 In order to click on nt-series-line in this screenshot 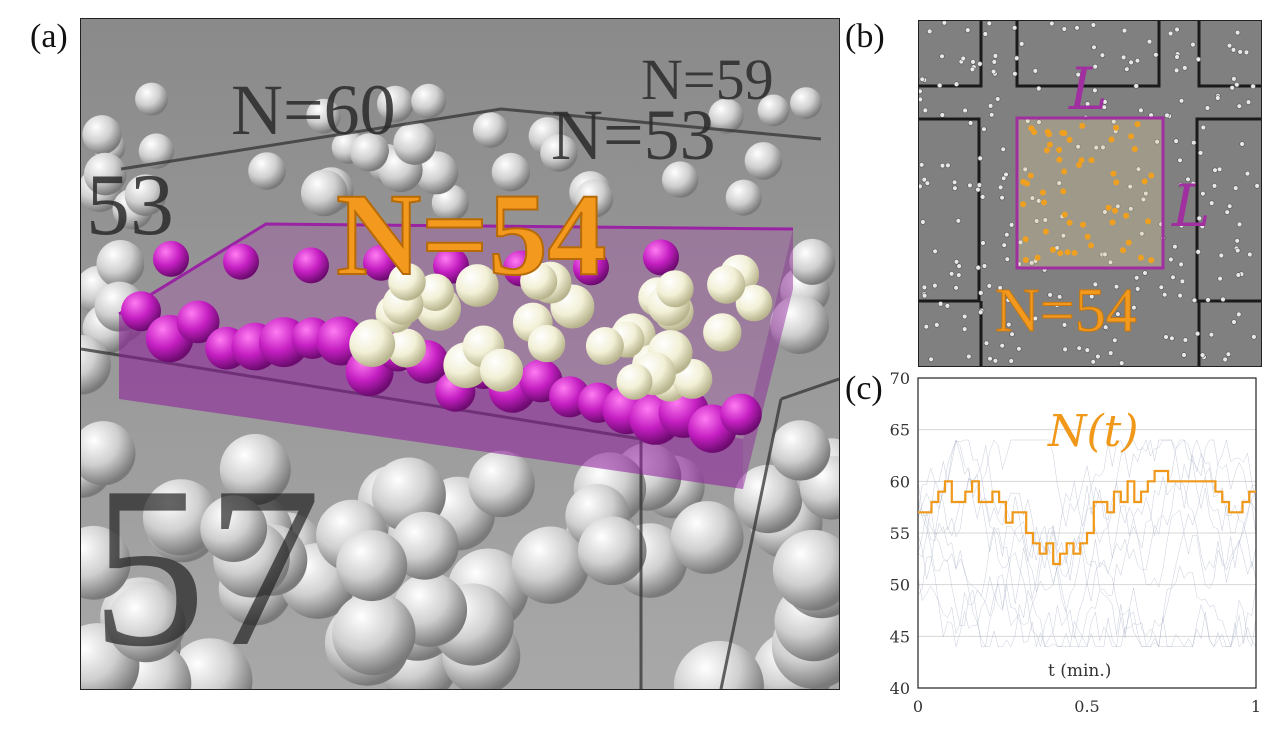, I will do `click(1087, 517)`.